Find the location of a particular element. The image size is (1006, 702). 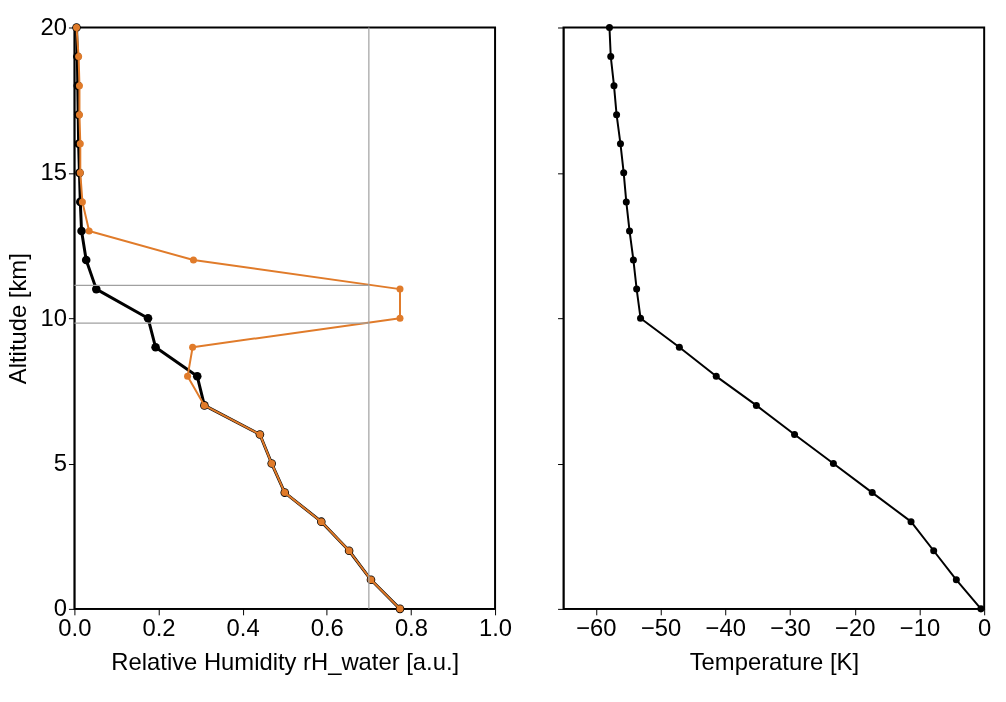

x-axis-title: Temperature [K] is located at coordinates (774, 661).